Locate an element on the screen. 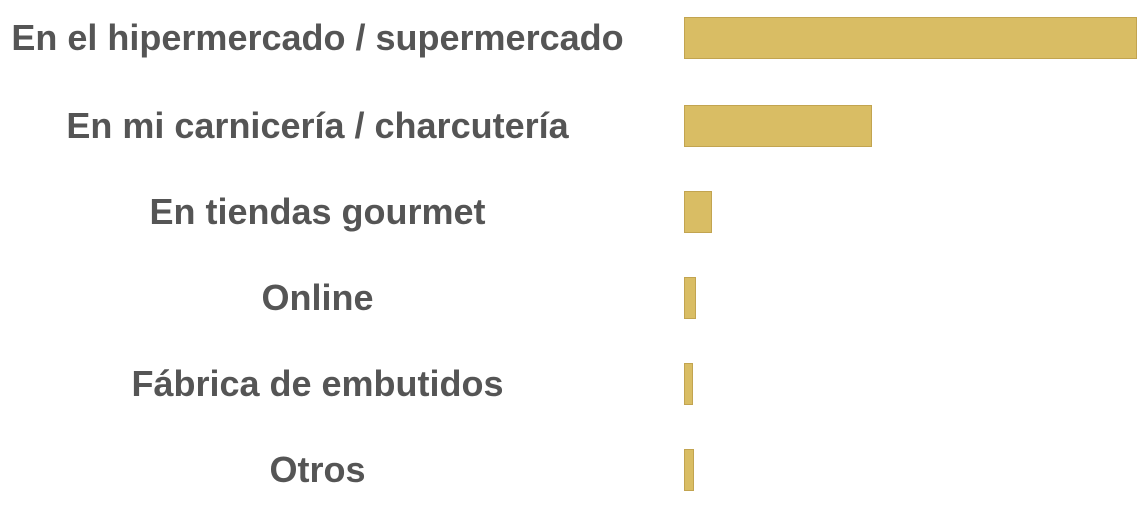  category-label: En mi carnicería / charcutería is located at coordinates (317, 125).